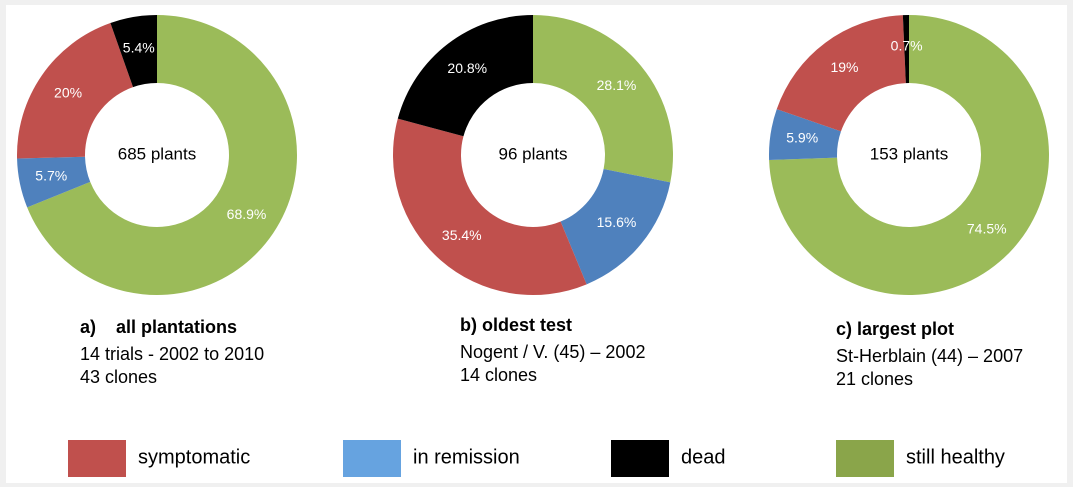 This screenshot has height=487, width=1073. I want to click on caption-title: c) largest plot, so click(895, 329).